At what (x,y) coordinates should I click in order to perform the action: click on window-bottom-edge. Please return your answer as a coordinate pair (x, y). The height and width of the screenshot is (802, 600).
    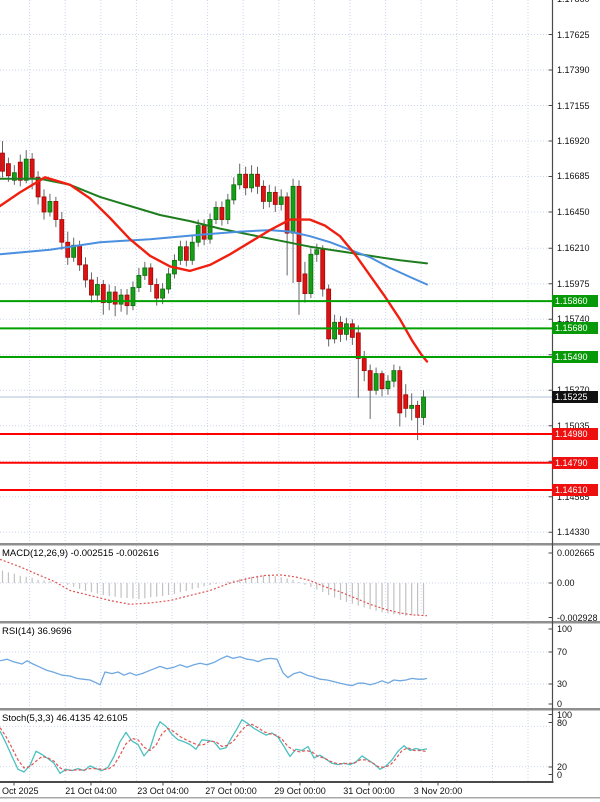
    Looking at the image, I should click on (300, 798).